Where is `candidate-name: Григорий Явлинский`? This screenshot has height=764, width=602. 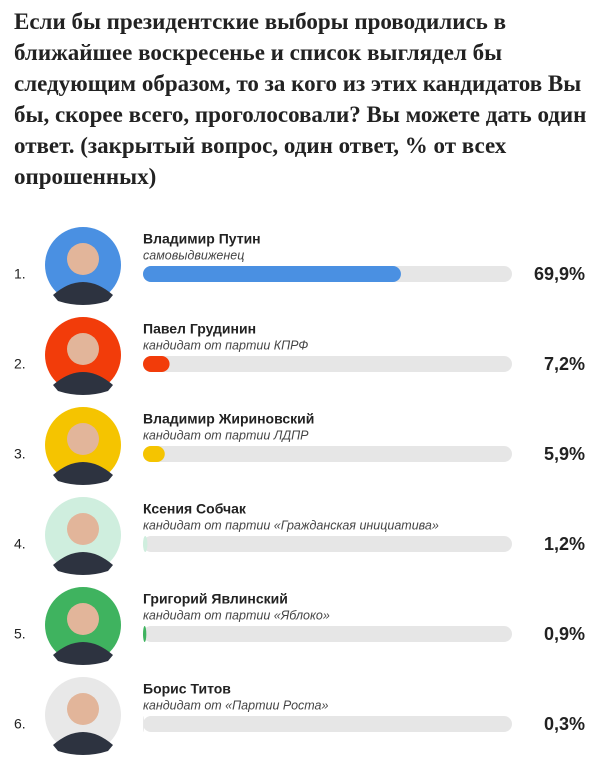
candidate-name: Григорий Явлинский is located at coordinates (215, 599).